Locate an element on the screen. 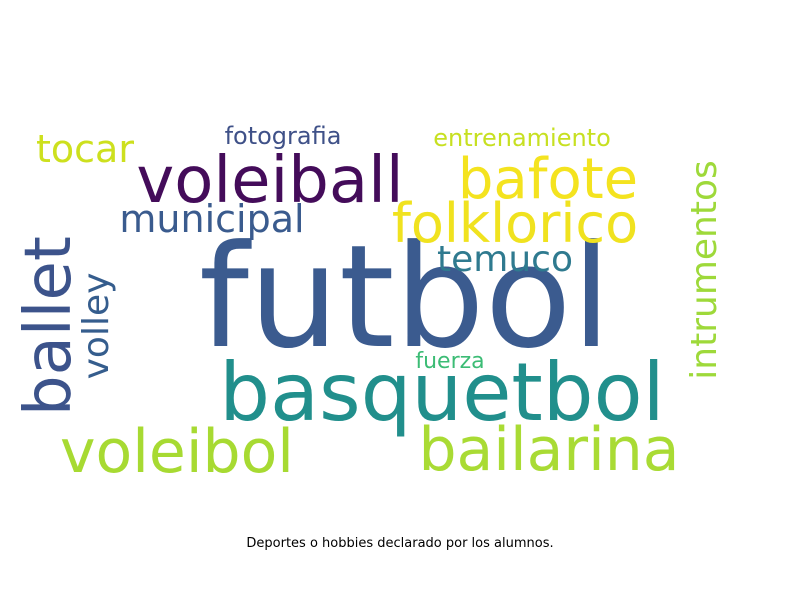 This screenshot has height=600, width=800. word-basquetbol: basquetbol is located at coordinates (442, 392).